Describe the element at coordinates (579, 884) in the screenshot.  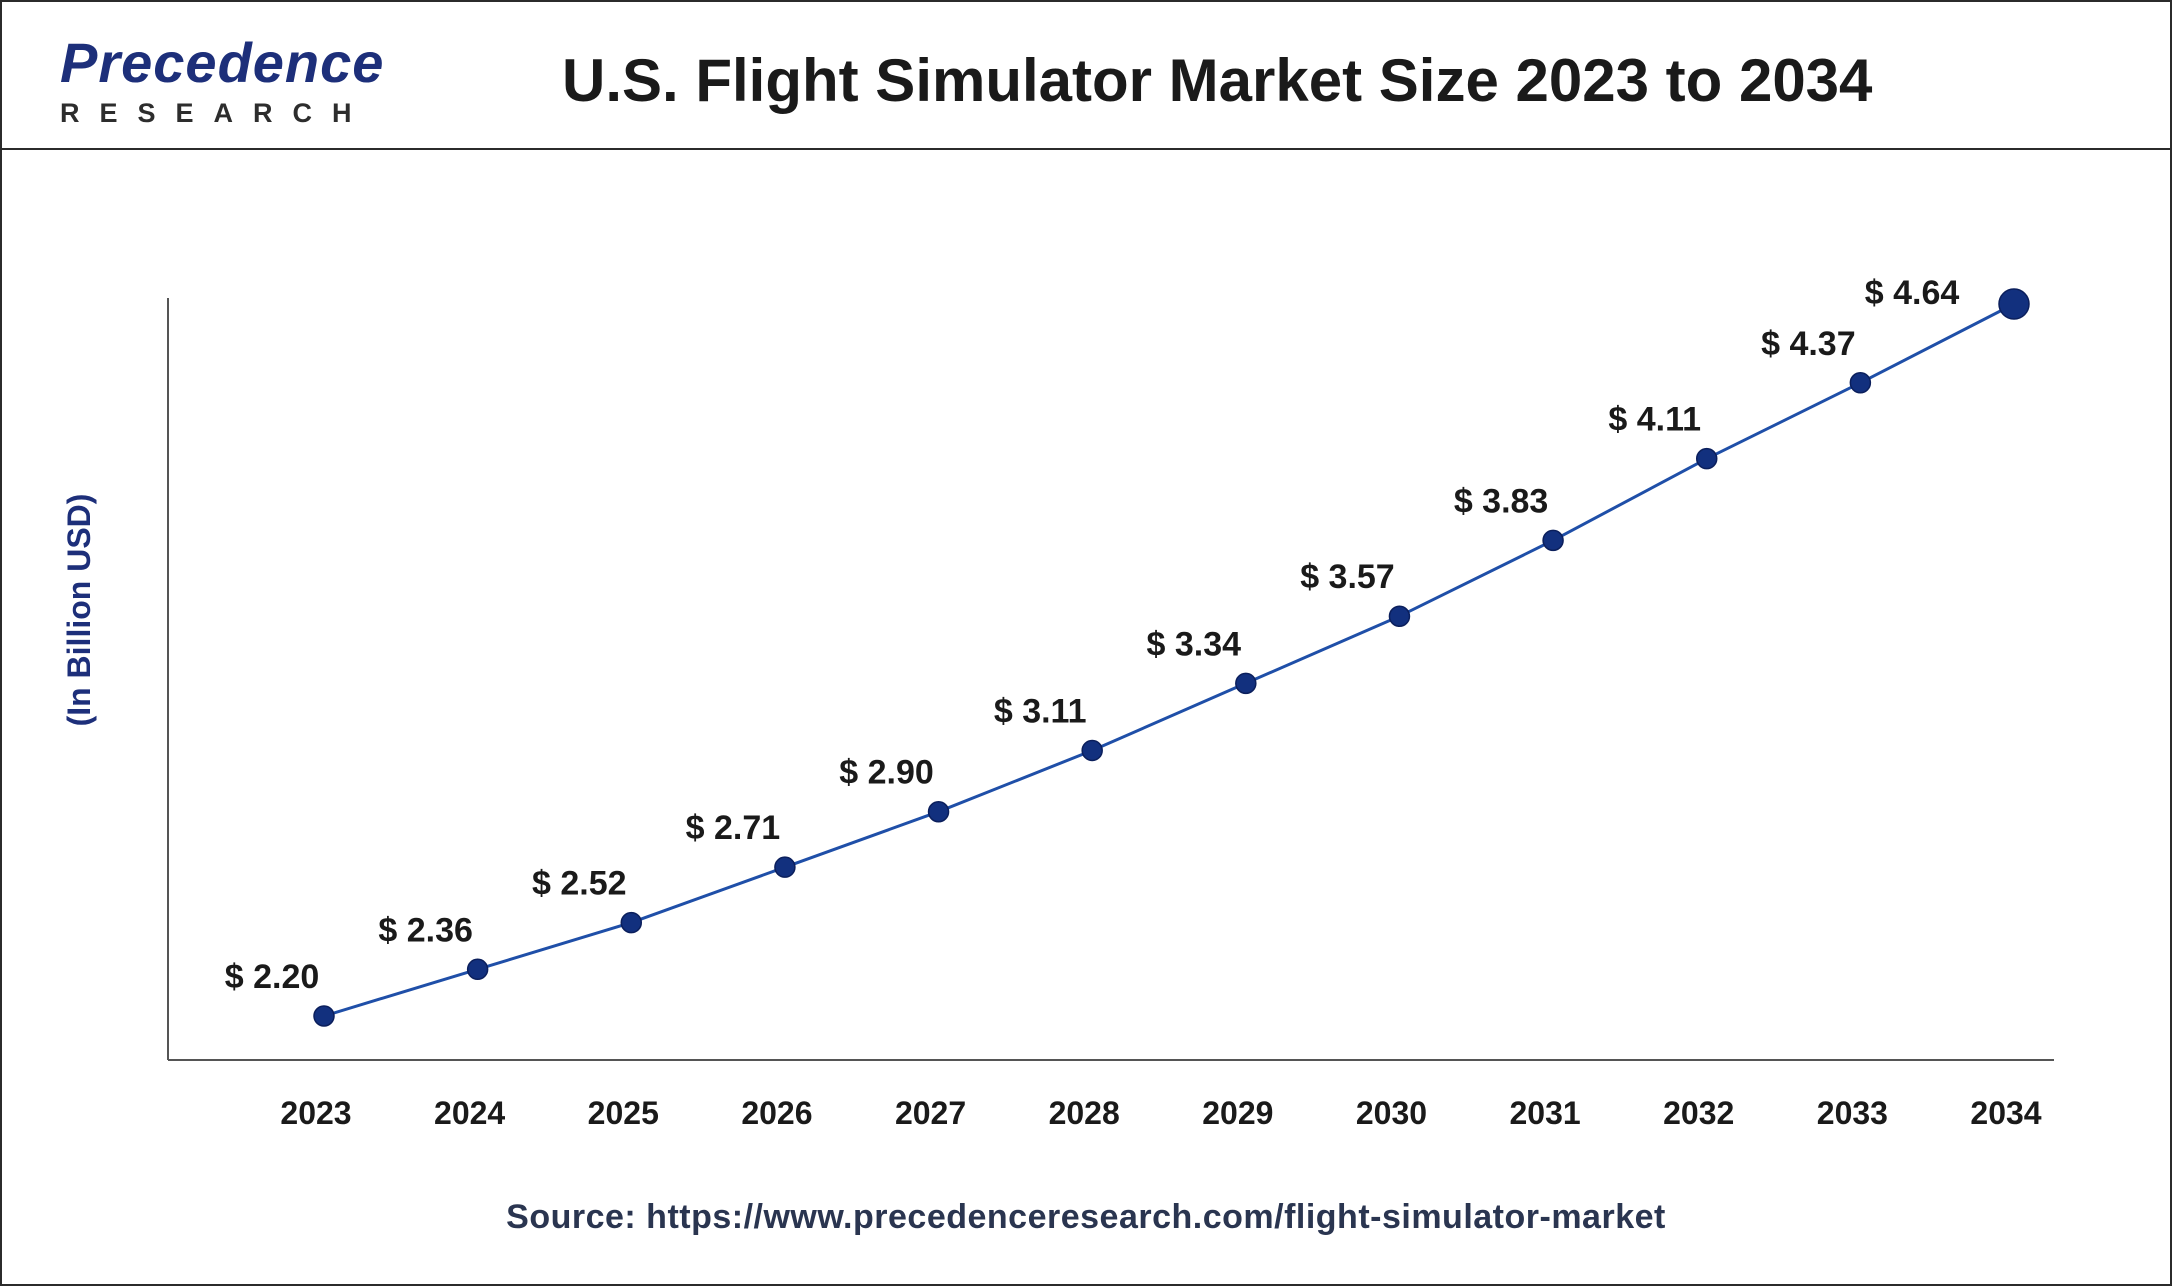
I see `data-label: $ 2.52` at that location.